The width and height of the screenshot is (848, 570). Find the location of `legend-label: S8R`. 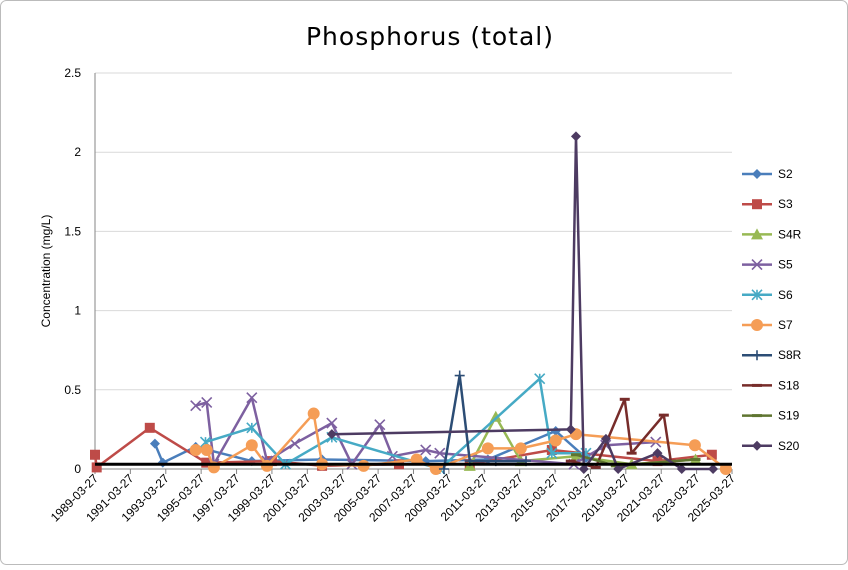

legend-label: S8R is located at coordinates (790, 355).